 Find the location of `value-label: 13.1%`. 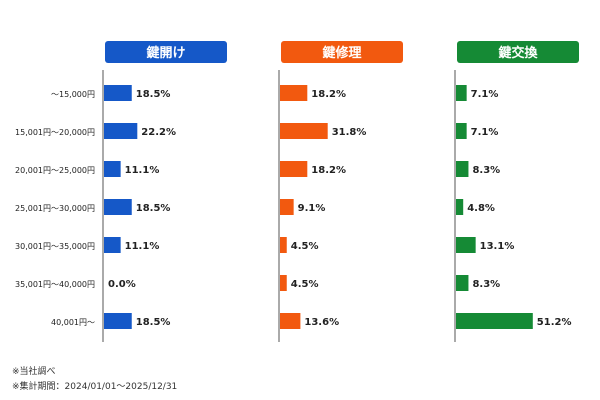

value-label: 13.1% is located at coordinates (497, 246).